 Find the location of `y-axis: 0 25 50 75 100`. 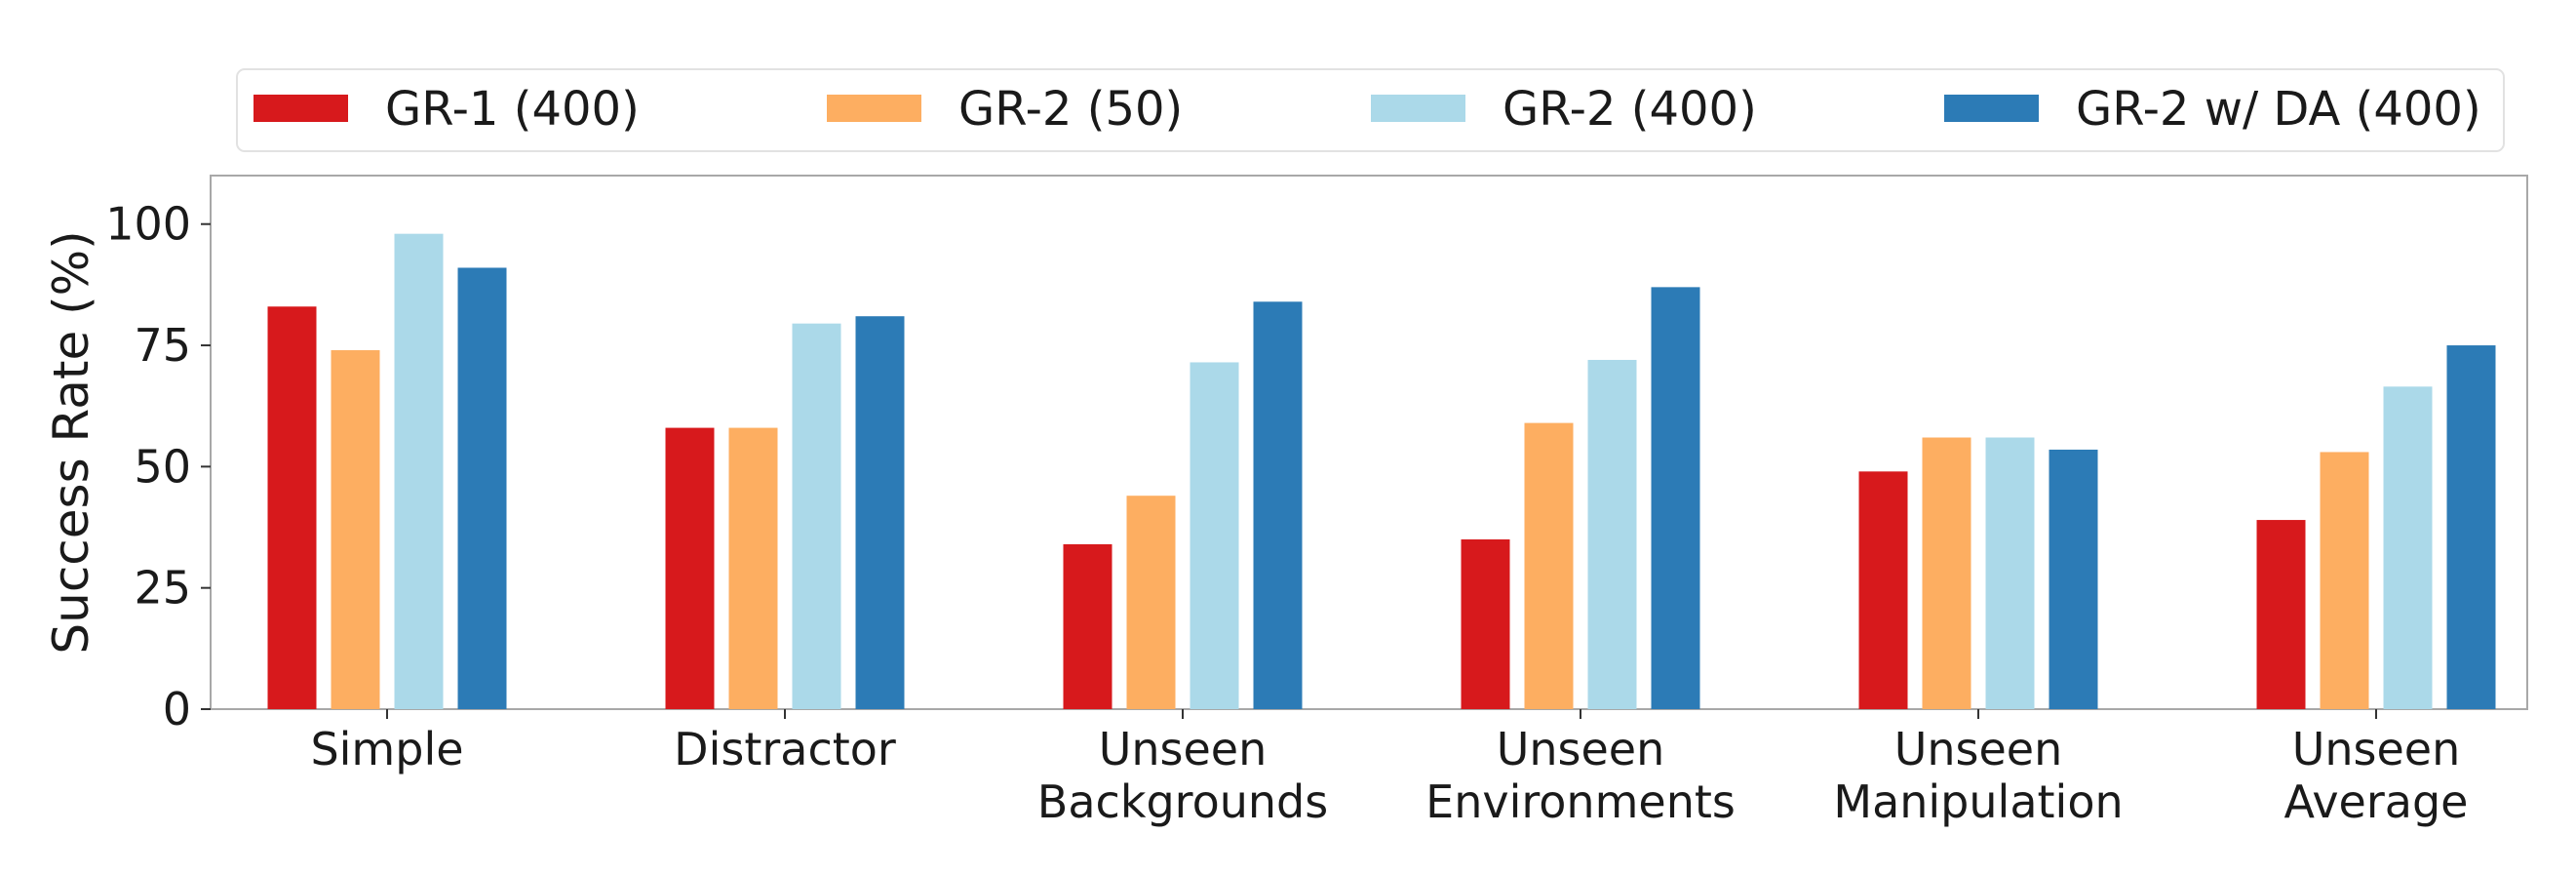

y-axis: 0 25 50 75 100 is located at coordinates (158, 467).